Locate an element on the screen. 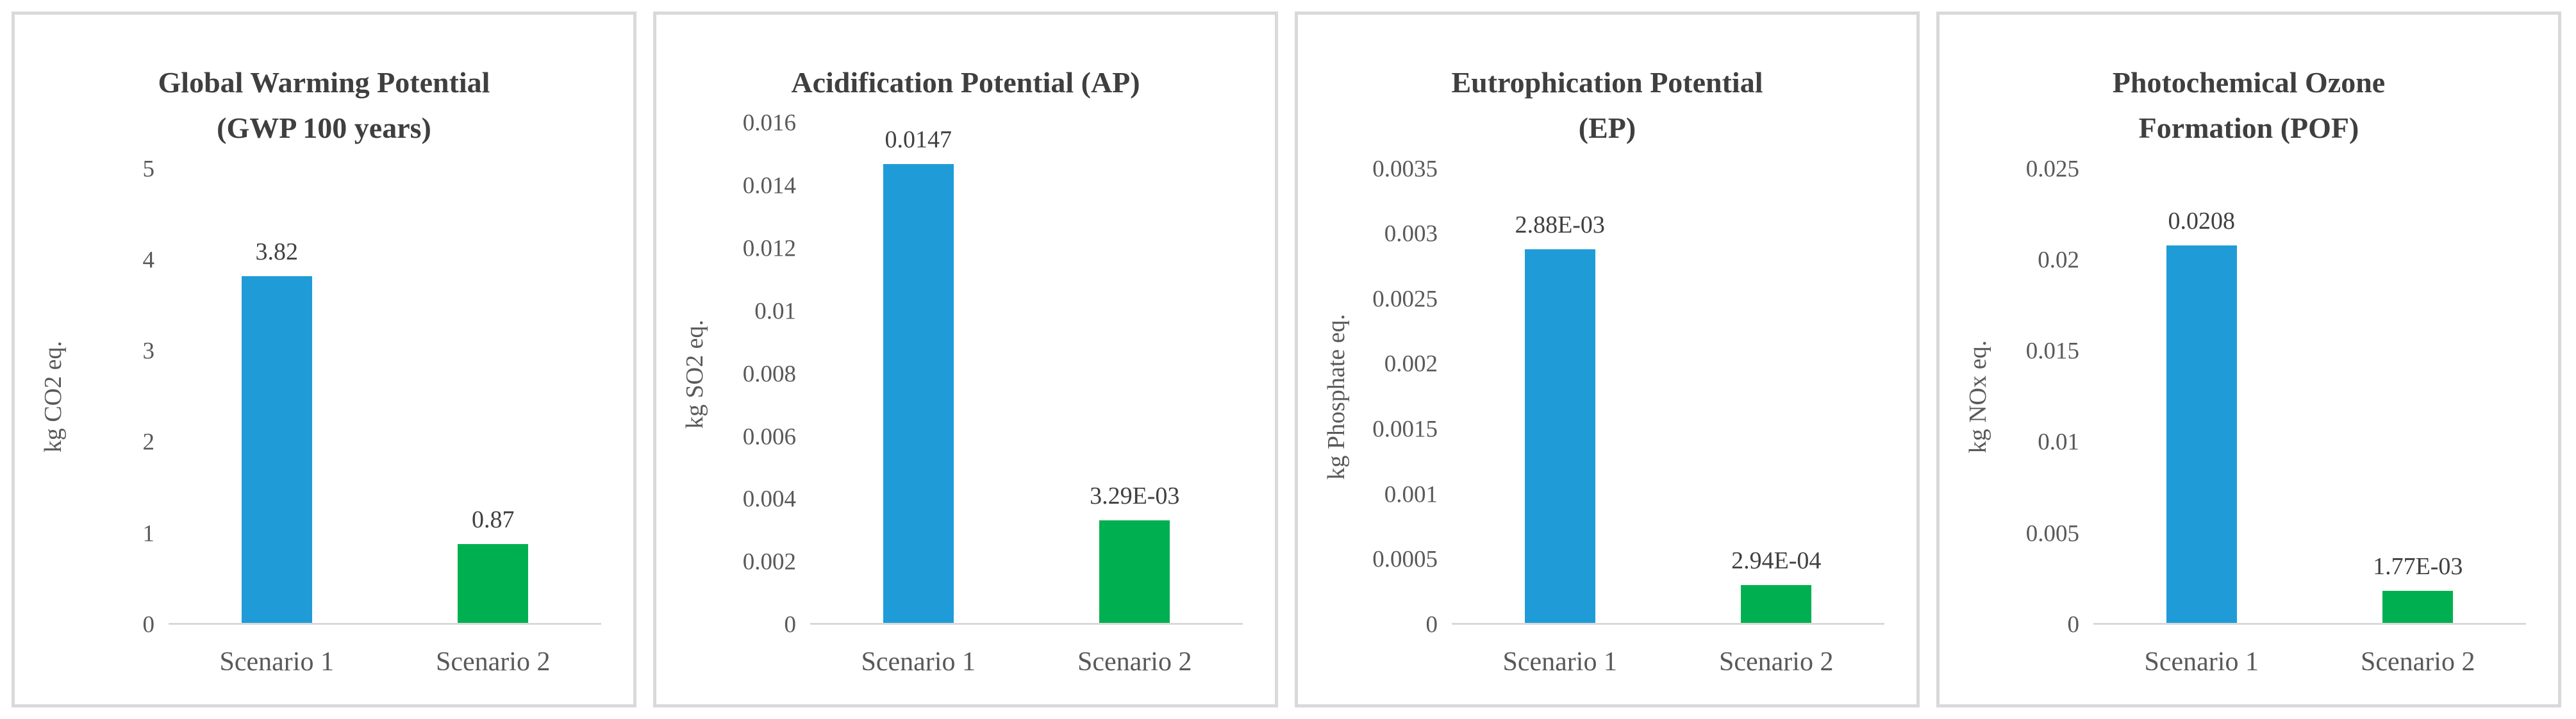 This screenshot has width=2576, height=719. data-label: 3.82 is located at coordinates (277, 251).